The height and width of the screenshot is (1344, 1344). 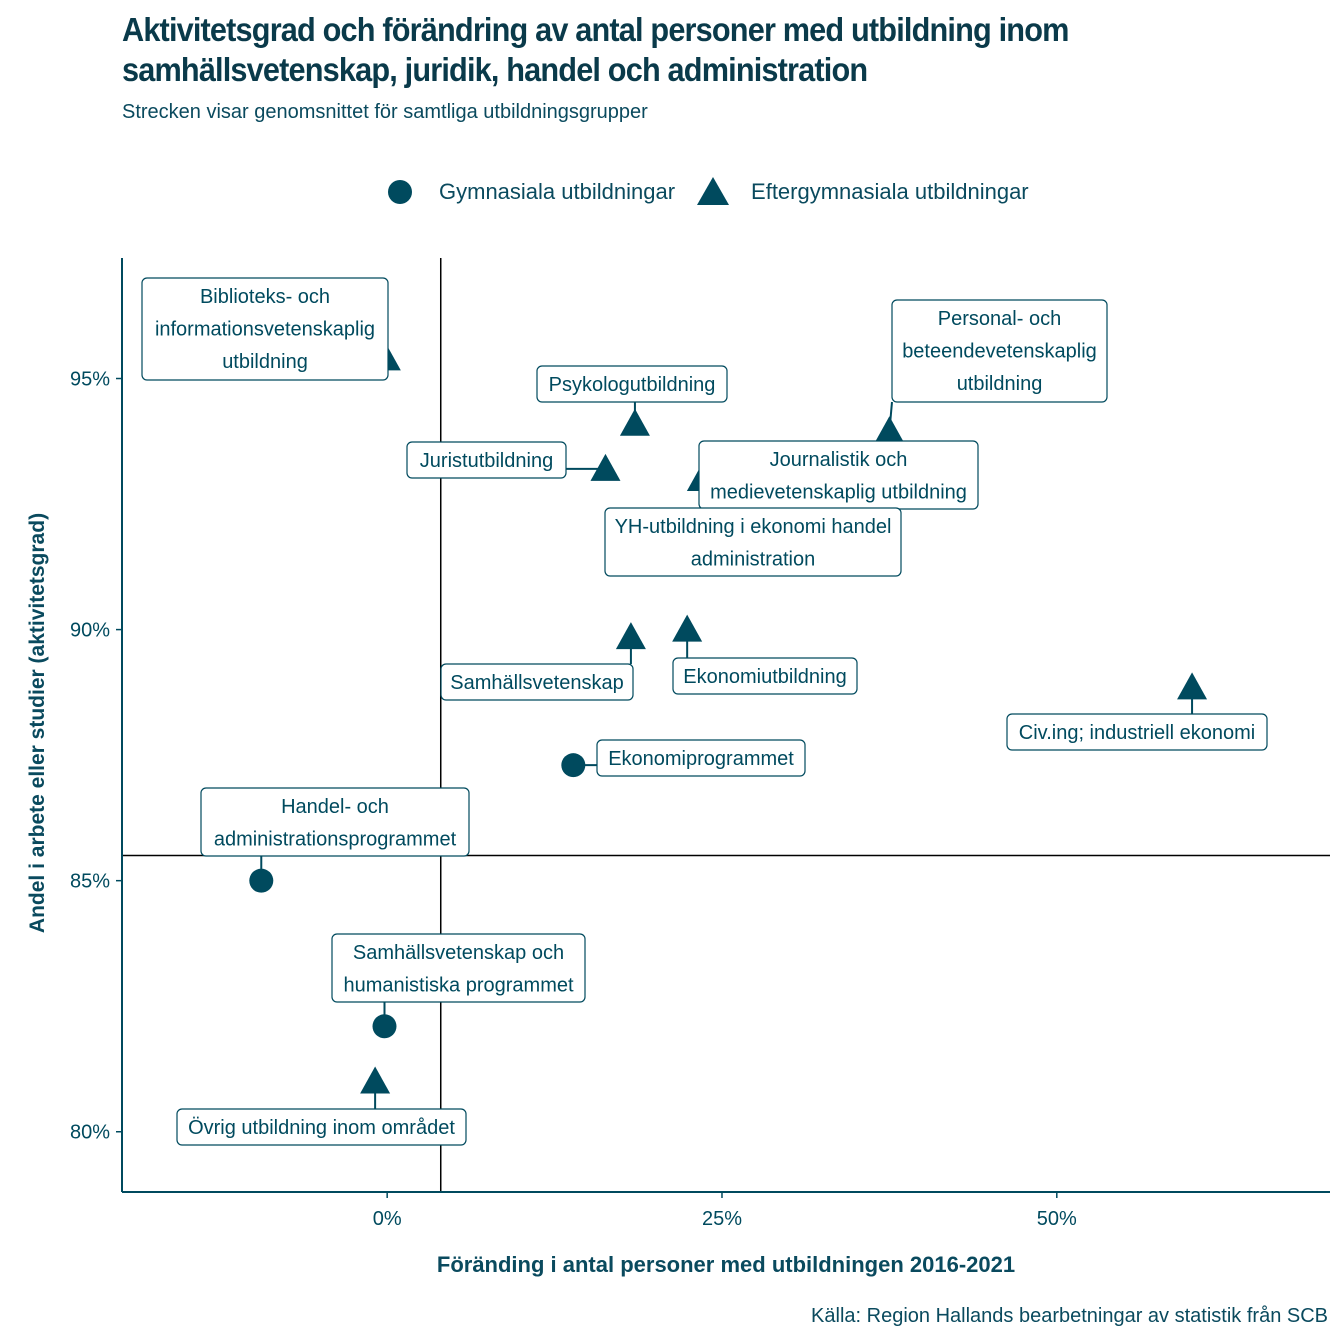 What do you see at coordinates (890, 191) in the screenshot?
I see `legend-label: Eftergymnasiala utbildningar` at bounding box center [890, 191].